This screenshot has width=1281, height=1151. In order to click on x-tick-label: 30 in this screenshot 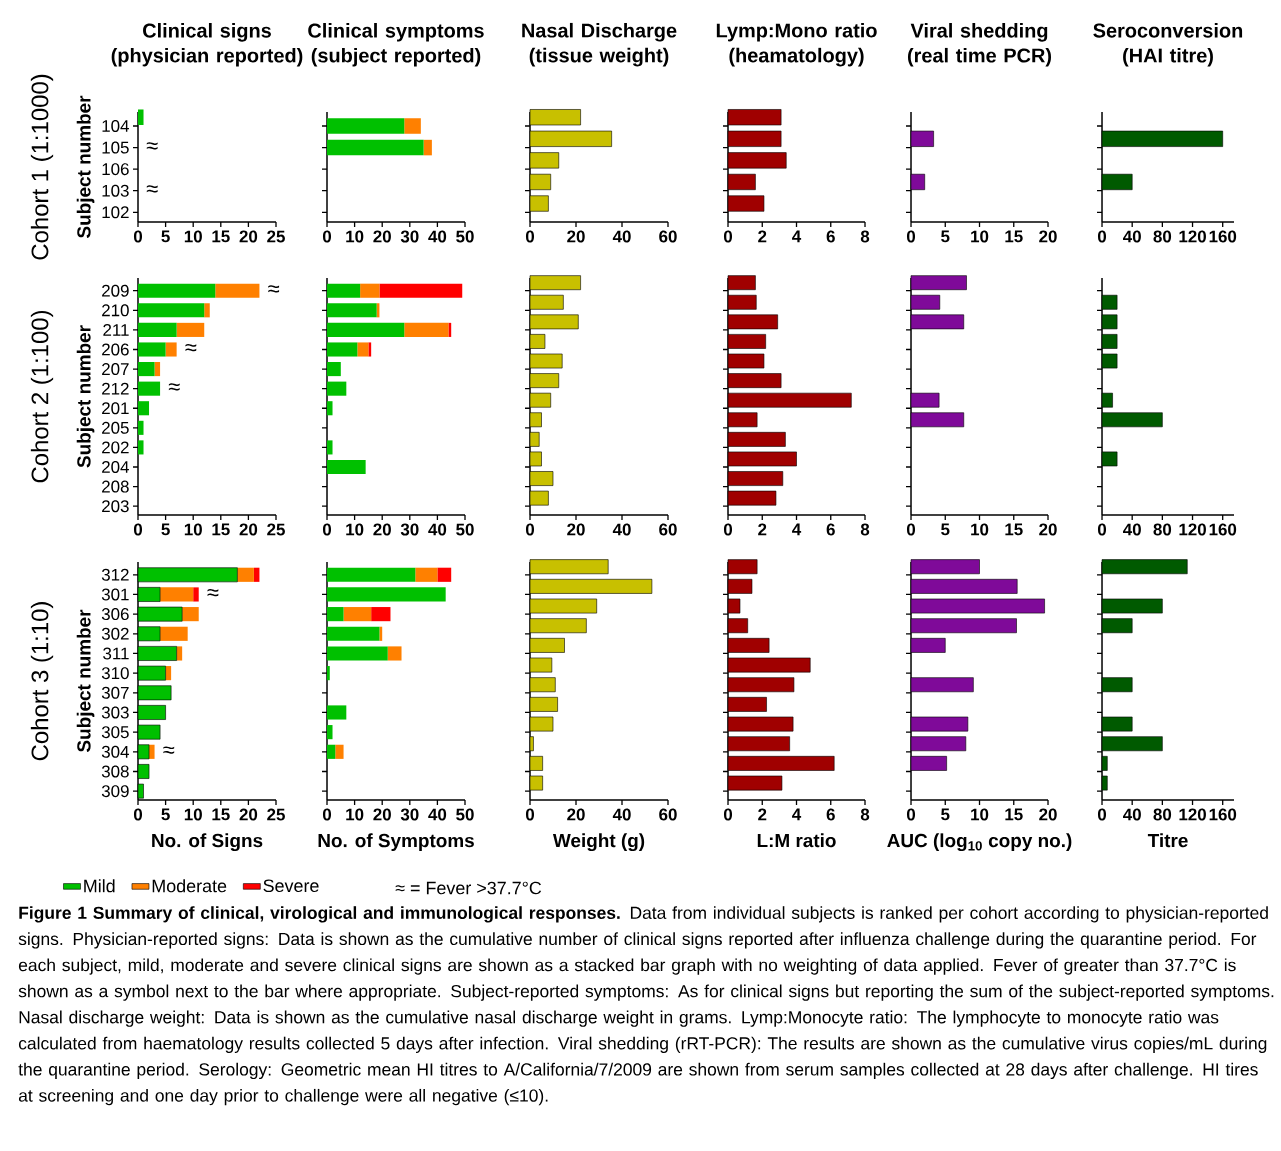, I will do `click(409, 529)`.